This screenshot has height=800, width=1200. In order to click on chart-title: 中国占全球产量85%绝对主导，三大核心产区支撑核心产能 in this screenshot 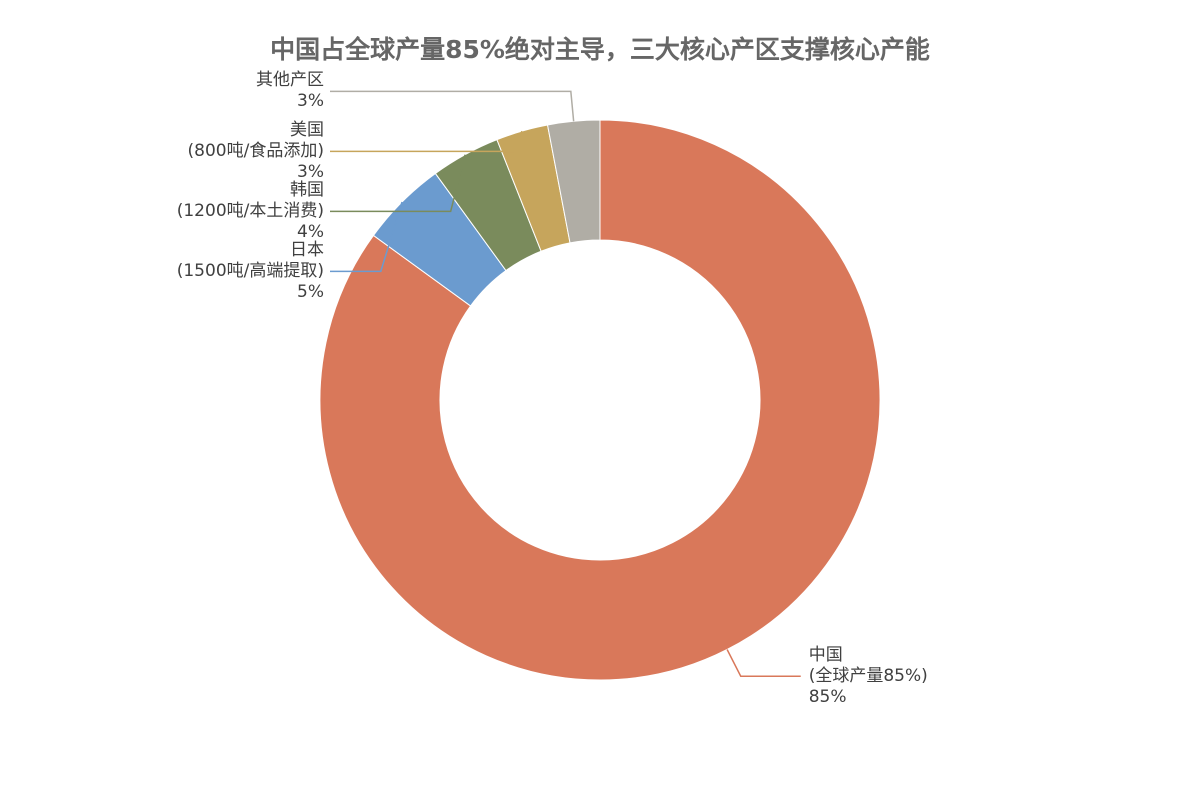, I will do `click(600, 49)`.